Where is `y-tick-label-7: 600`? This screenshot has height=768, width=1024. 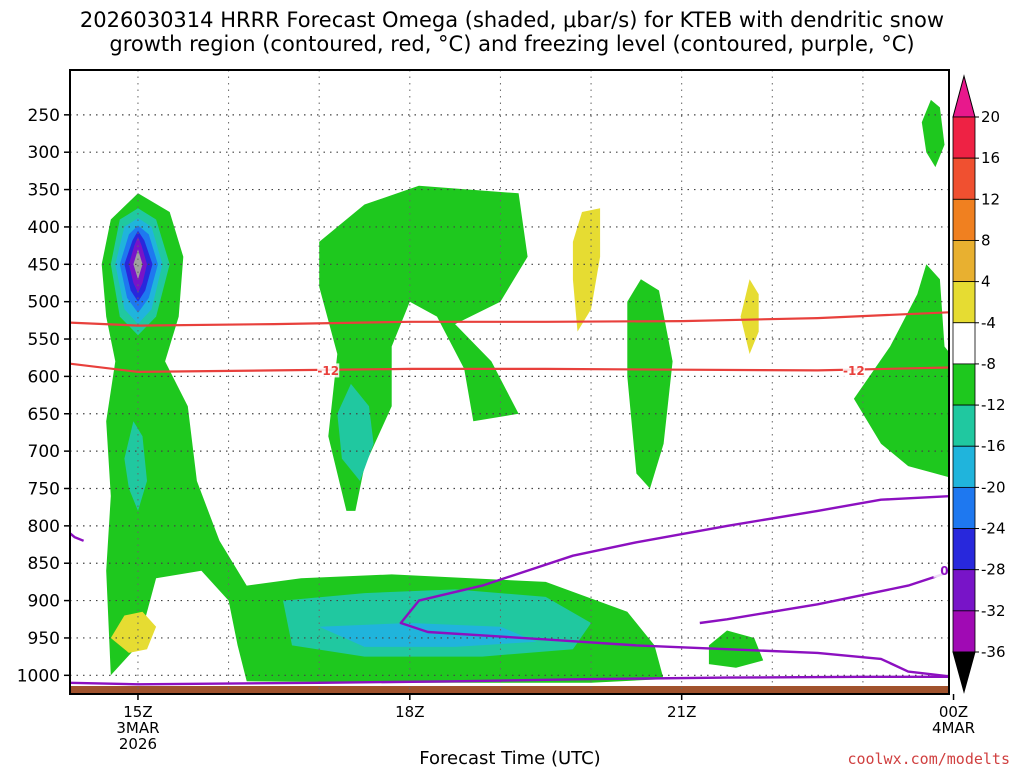 y-tick-label-7: 600 is located at coordinates (44, 377).